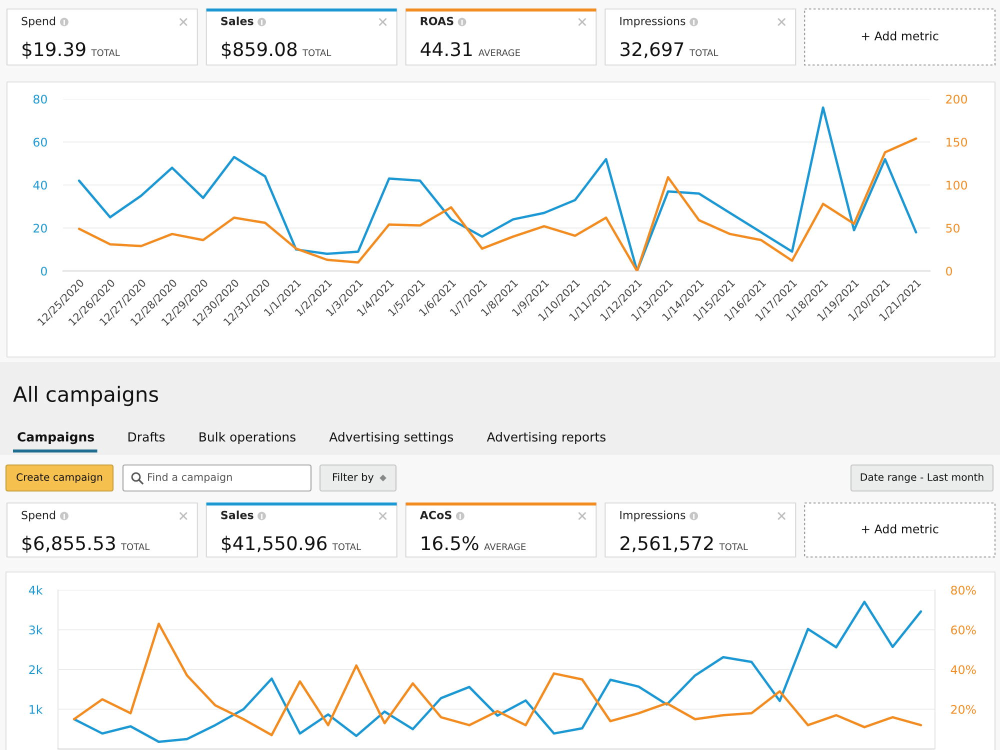 The height and width of the screenshot is (750, 1000). What do you see at coordinates (36, 709) in the screenshot?
I see `y-tick-label: 1k` at bounding box center [36, 709].